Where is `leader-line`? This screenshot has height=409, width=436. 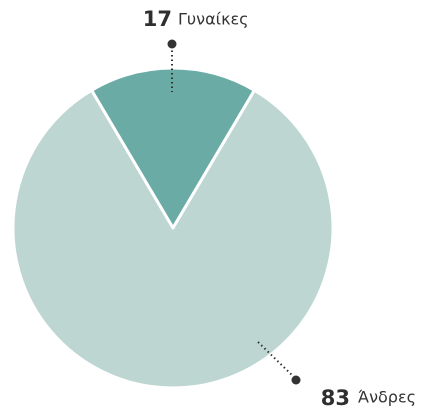 leader-line is located at coordinates (276, 359).